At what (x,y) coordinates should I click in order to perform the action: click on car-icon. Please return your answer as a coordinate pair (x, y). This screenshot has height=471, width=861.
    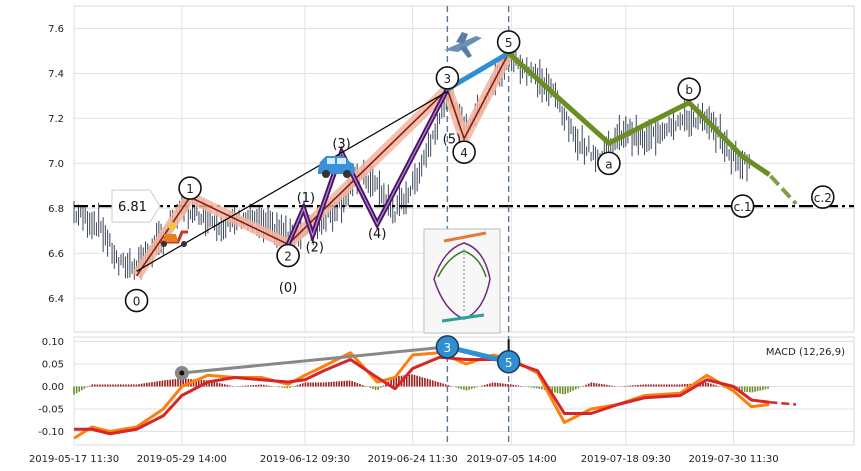
    Looking at the image, I should click on (336, 167).